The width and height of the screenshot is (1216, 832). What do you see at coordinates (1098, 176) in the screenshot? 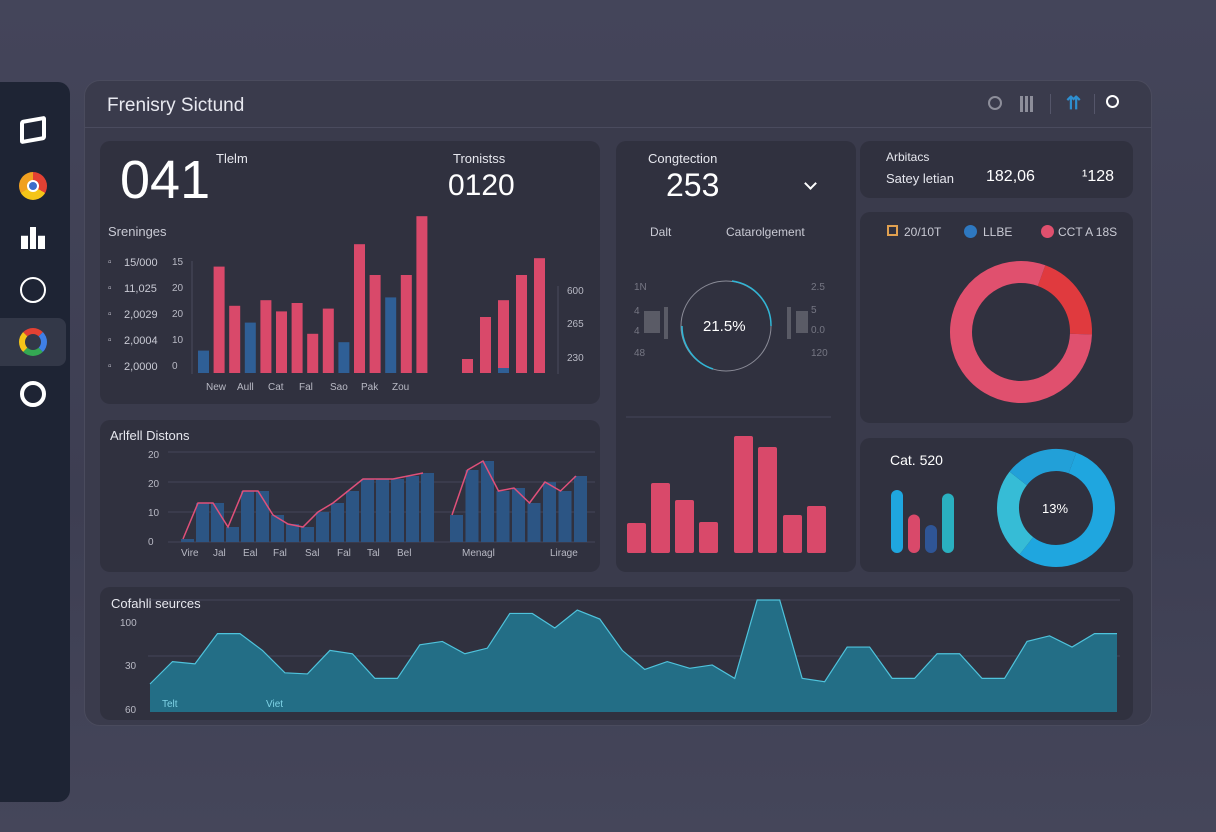
I see `arbitrage-value: ¹128` at bounding box center [1098, 176].